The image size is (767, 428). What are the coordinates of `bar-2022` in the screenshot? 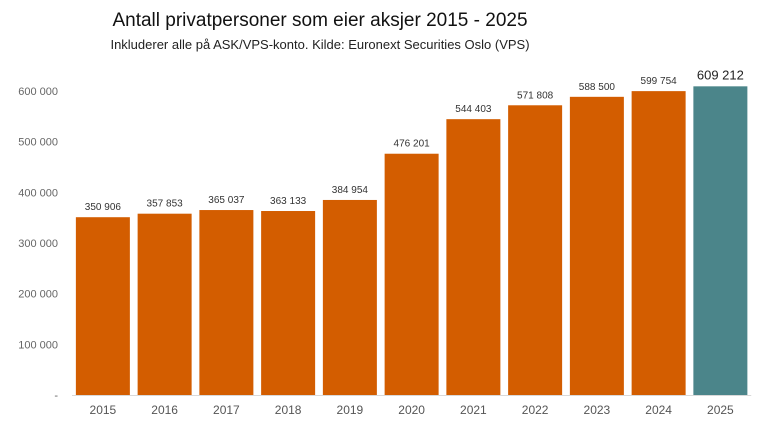 It's located at (535, 250).